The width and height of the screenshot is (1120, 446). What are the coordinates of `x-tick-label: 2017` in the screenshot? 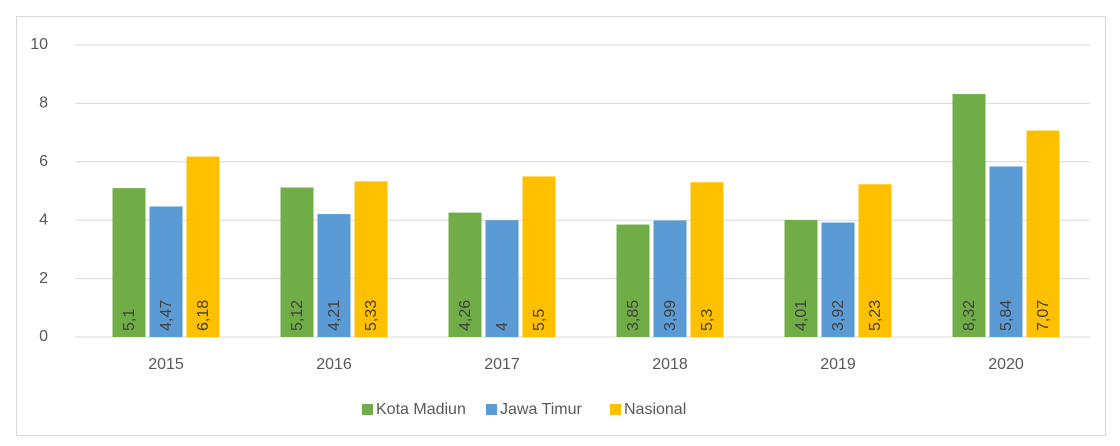 It's located at (502, 364).